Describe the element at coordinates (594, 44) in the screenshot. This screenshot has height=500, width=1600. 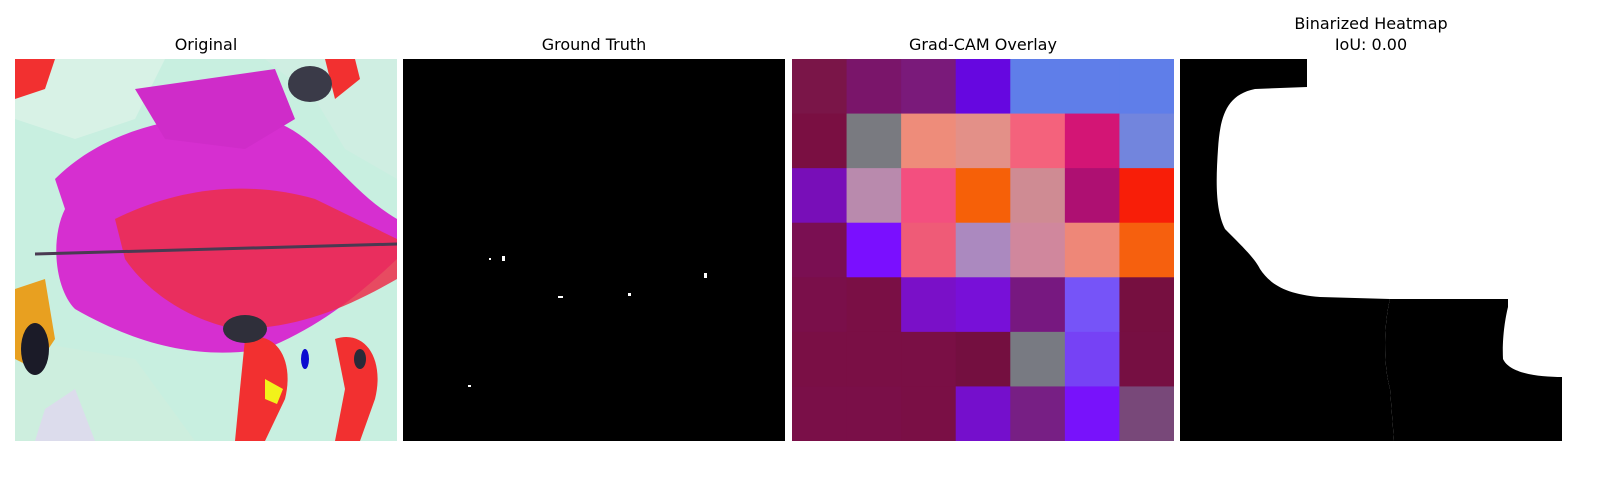
I see `ground-truth-title: Ground Truth` at that location.